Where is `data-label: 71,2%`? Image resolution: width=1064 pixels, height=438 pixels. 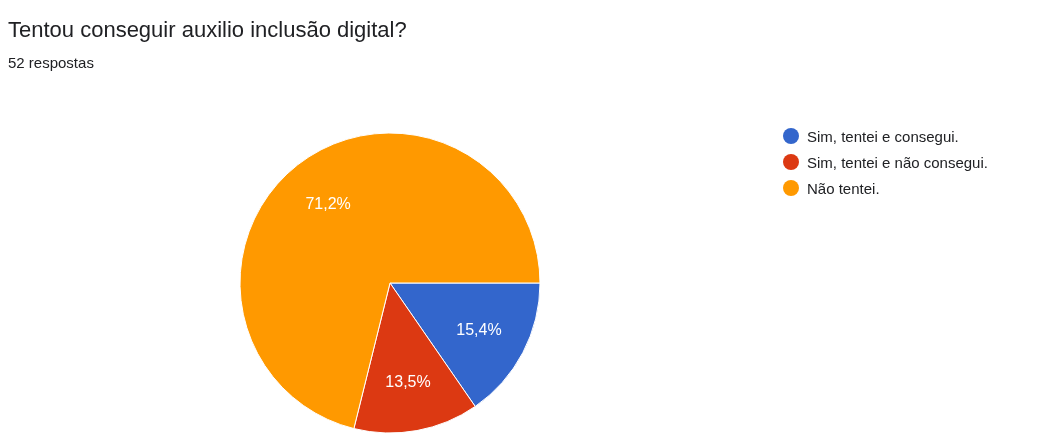 data-label: 71,2% is located at coordinates (328, 204).